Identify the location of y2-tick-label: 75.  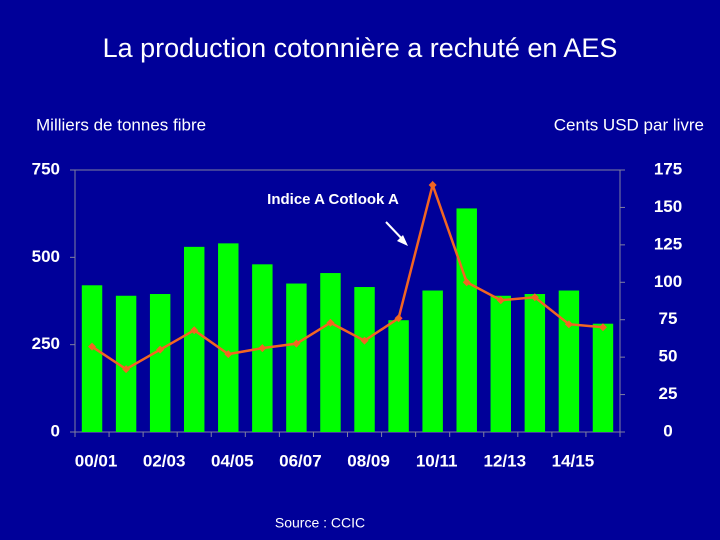
(668, 318).